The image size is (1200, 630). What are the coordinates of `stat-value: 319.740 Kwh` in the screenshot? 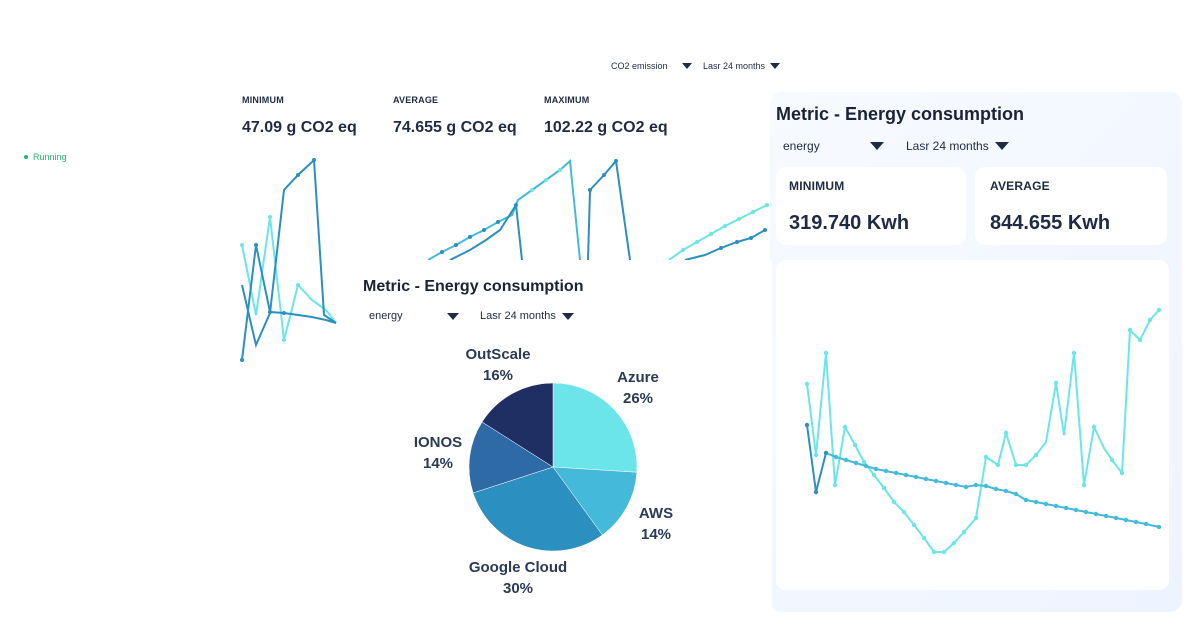 It's located at (849, 223).